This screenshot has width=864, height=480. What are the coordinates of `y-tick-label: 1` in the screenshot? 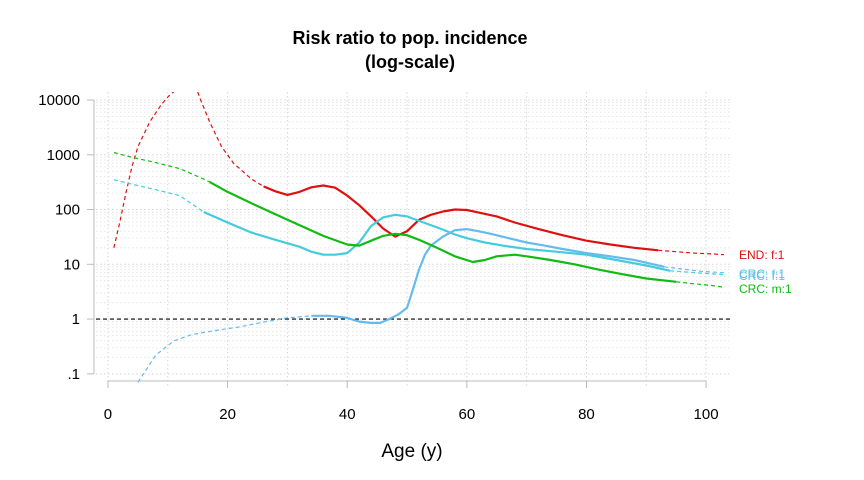 It's located at (76, 319).